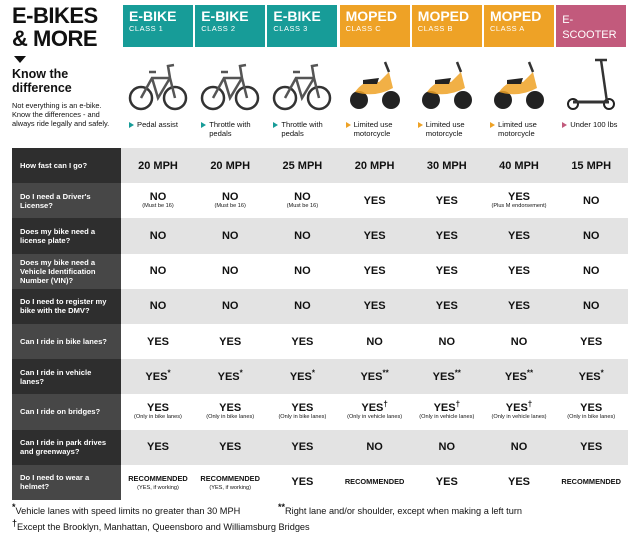 The image size is (640, 537). What do you see at coordinates (519, 206) in the screenshot?
I see `cell-note: (Plus M endorsement)` at bounding box center [519, 206].